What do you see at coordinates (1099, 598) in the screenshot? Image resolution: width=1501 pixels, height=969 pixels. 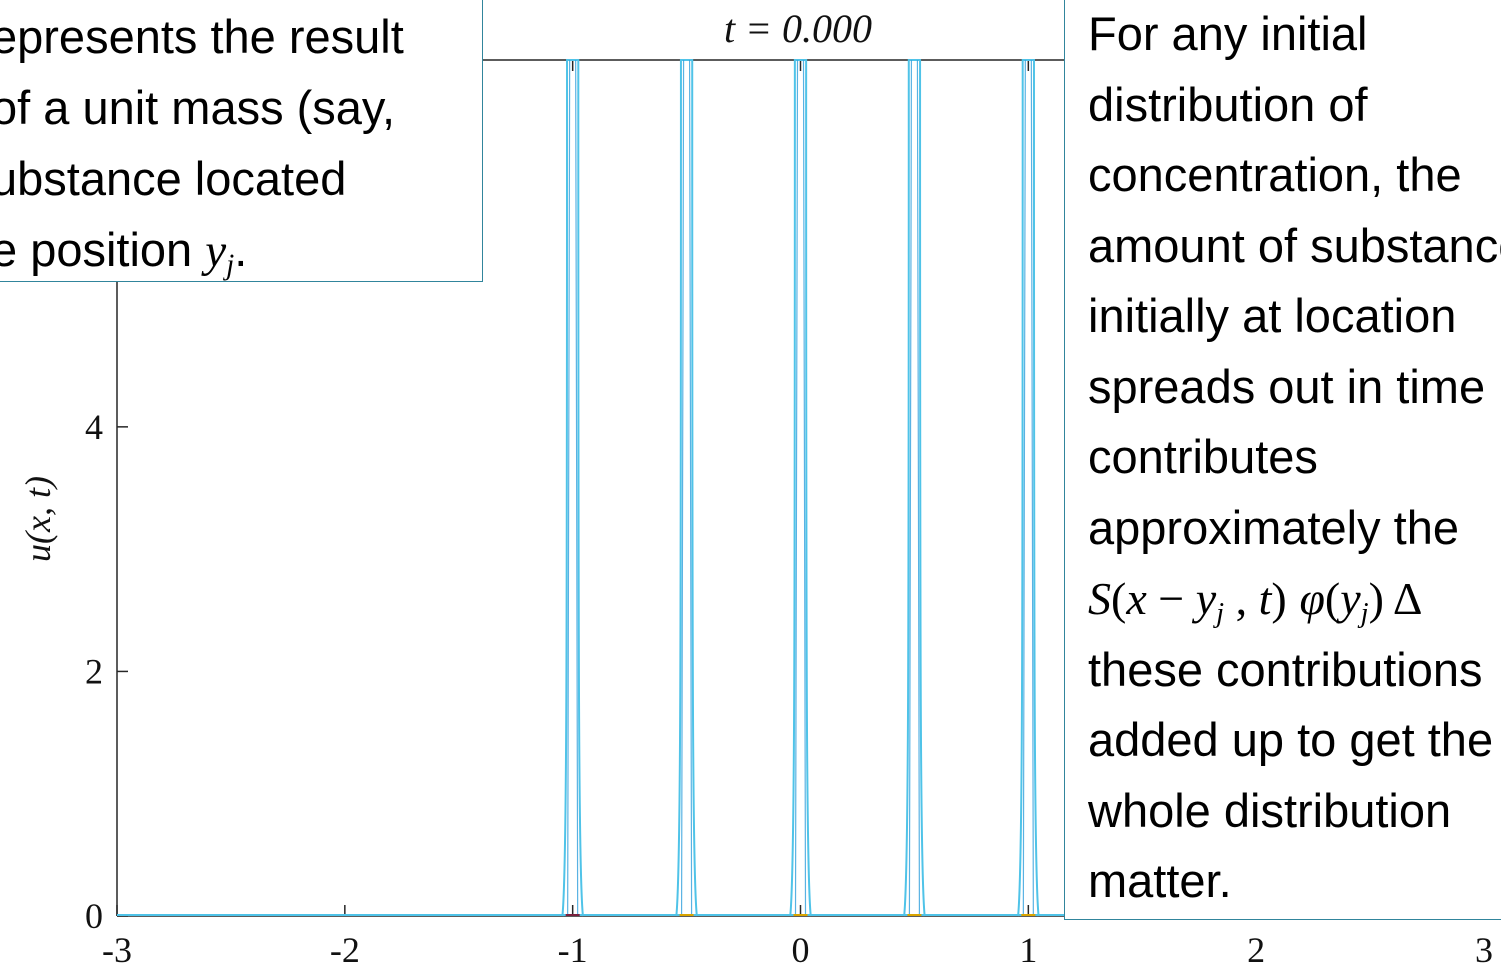 I see `math-S: S` at bounding box center [1099, 598].